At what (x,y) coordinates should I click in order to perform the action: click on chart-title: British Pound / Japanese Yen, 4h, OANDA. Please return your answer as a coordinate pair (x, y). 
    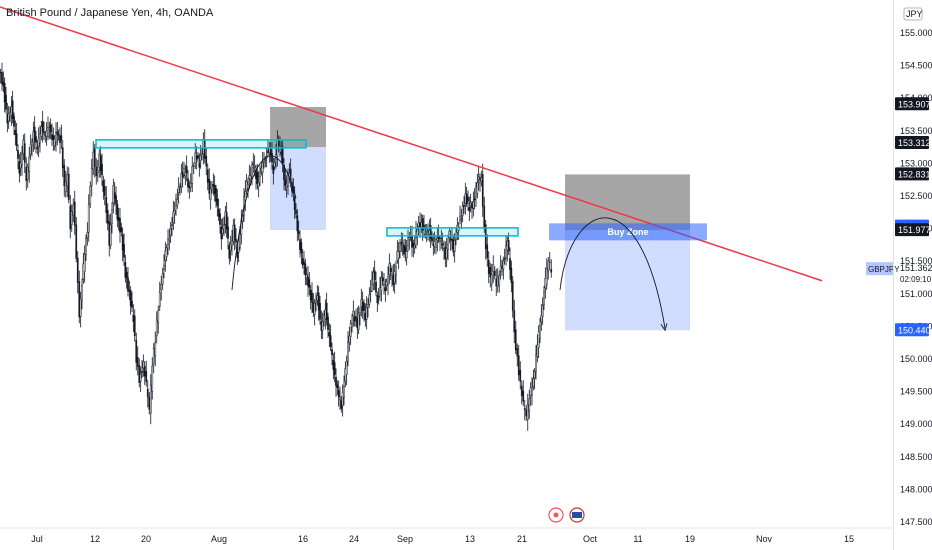
    Looking at the image, I should click on (110, 13).